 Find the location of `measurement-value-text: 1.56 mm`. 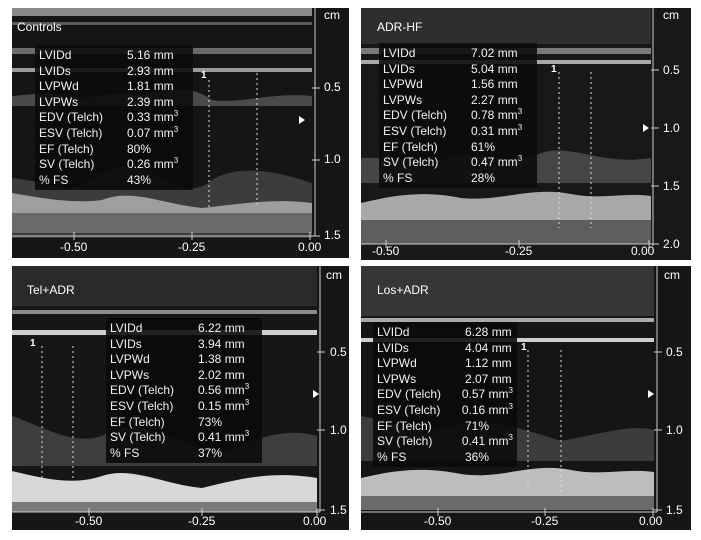

measurement-value-text: 1.56 mm is located at coordinates (494, 84).